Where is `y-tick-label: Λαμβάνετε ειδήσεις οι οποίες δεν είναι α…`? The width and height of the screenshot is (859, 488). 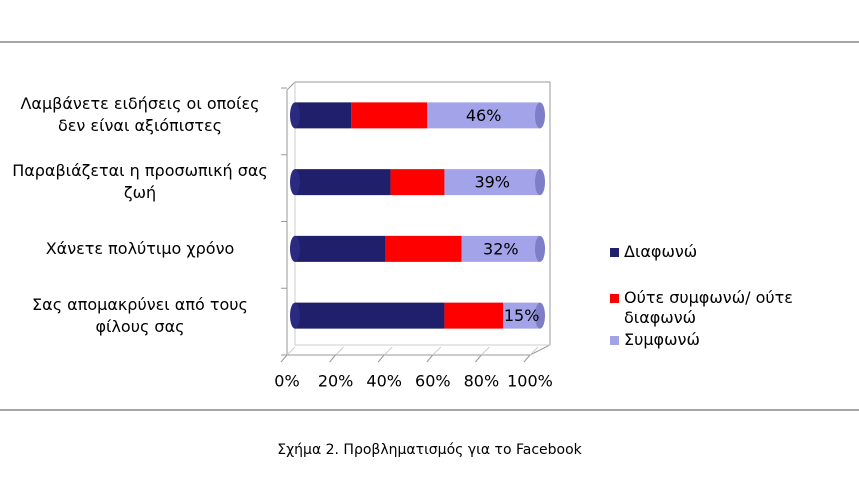 y-tick-label: Λαμβάνετε ειδήσεις οι οποίες δεν είναι α… is located at coordinates (140, 115).